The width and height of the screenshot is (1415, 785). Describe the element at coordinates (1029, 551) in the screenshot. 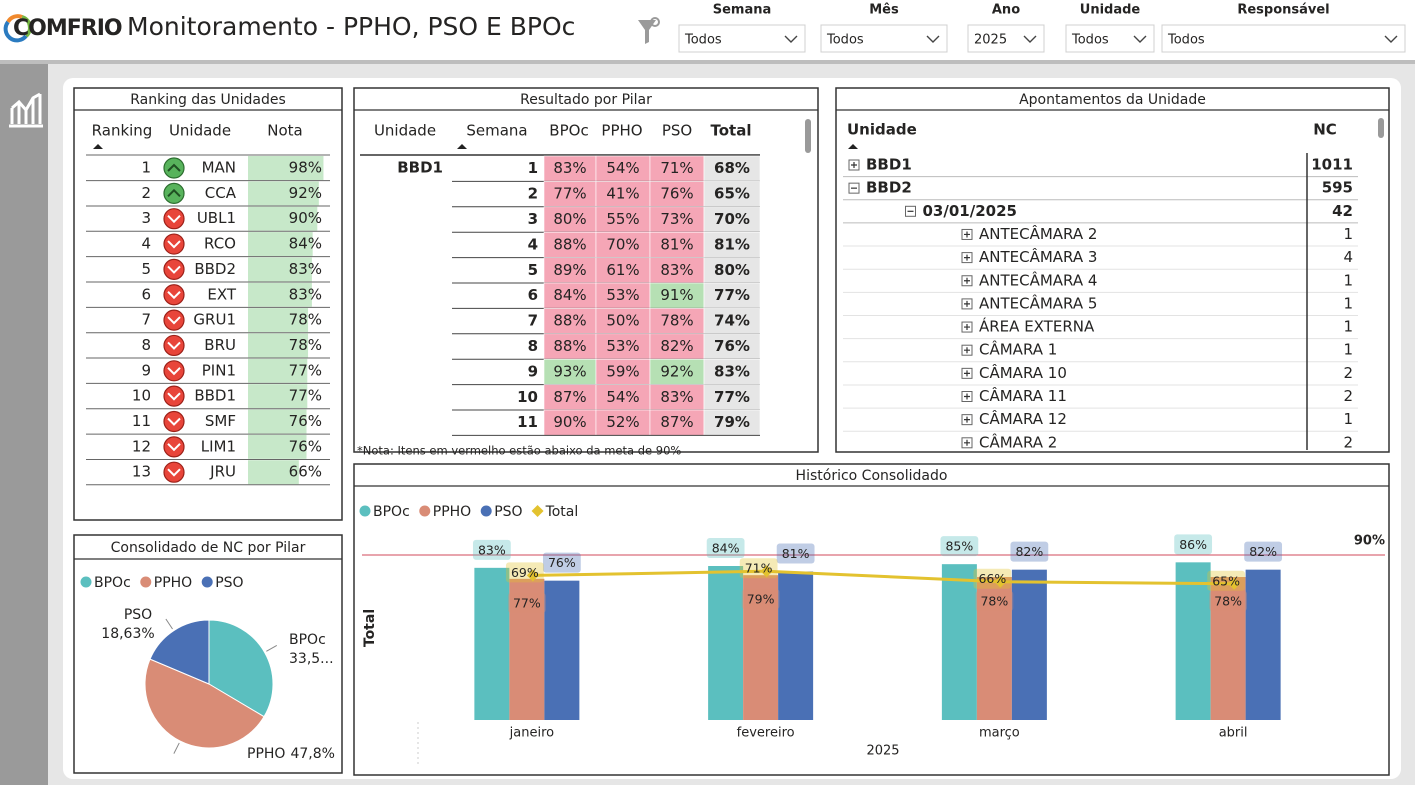

I see `data-label: 82%` at that location.